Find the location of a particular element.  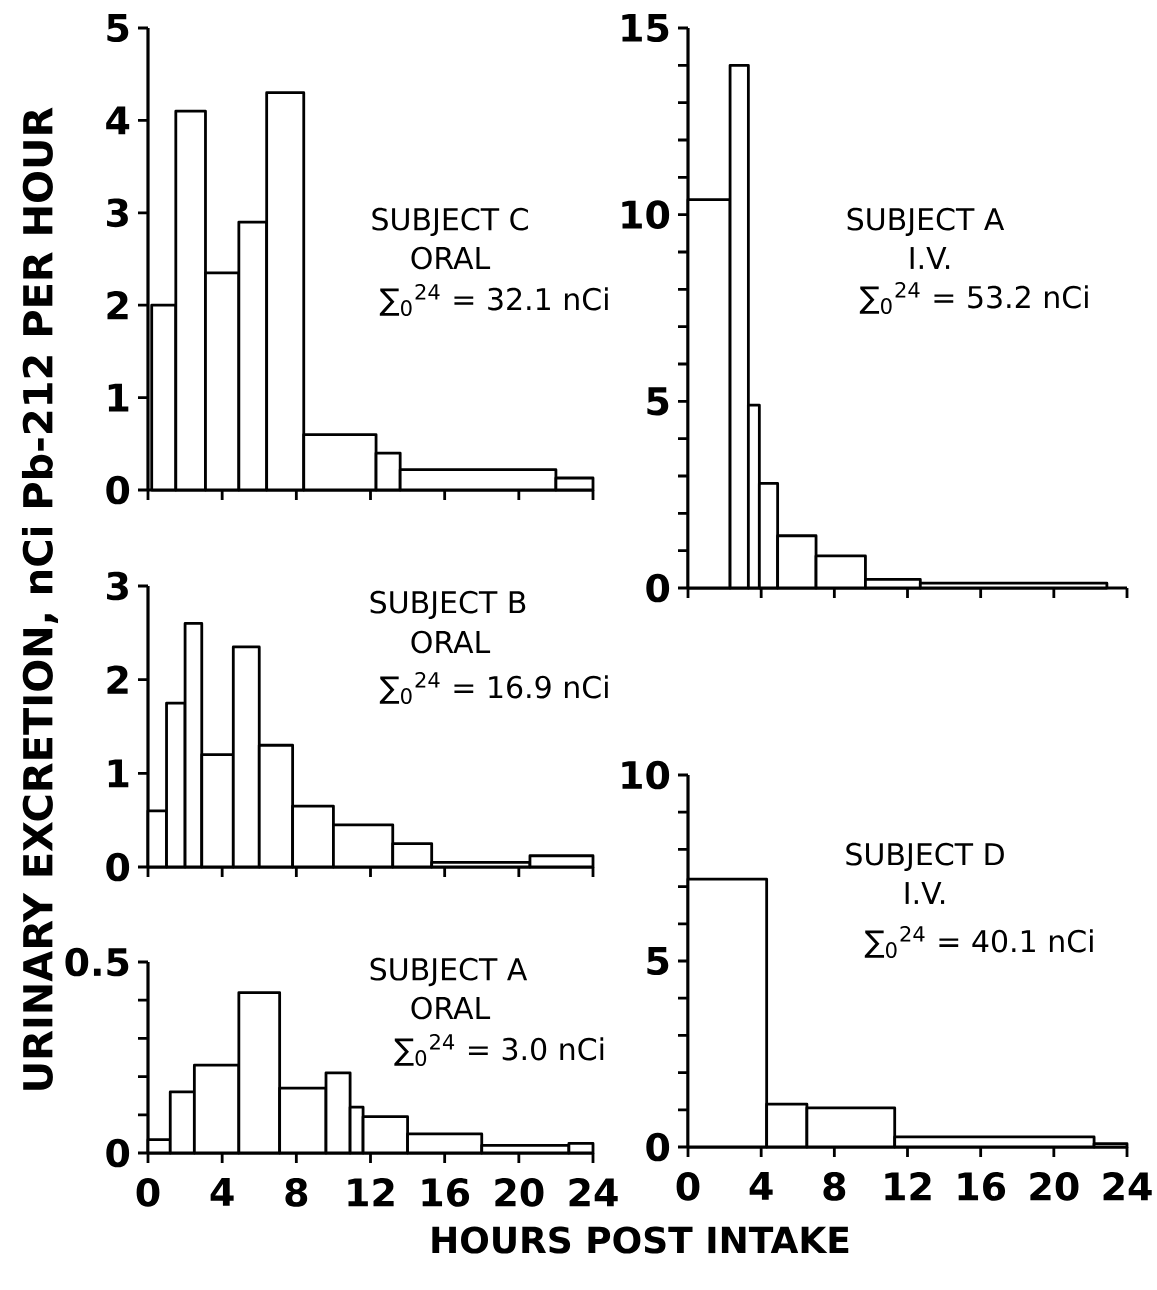

text: SUBJECT D is located at coordinates (925, 857).